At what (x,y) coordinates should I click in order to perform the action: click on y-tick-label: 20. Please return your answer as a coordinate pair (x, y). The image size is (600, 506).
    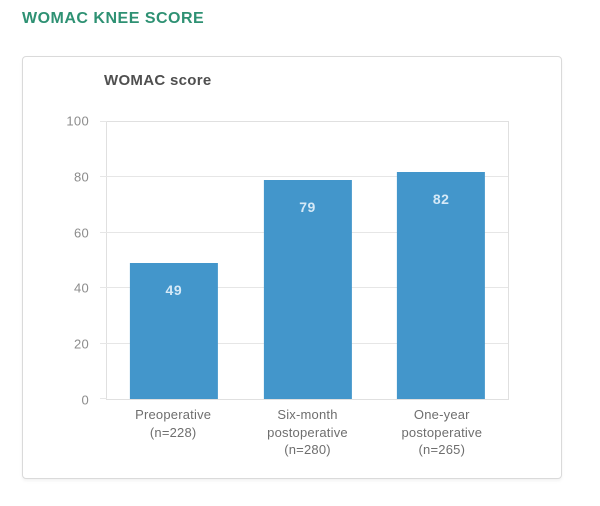
    Looking at the image, I should click on (81, 344).